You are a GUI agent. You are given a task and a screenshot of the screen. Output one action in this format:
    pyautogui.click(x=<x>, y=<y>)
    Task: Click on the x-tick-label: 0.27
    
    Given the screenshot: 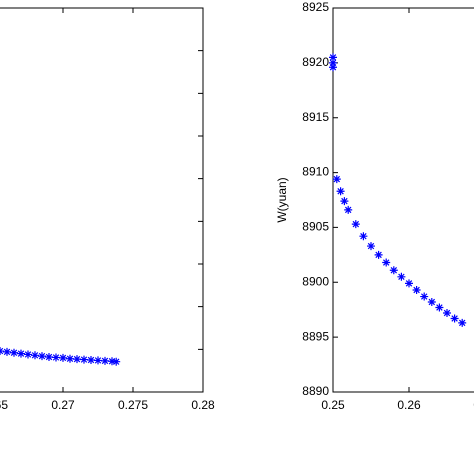 What is the action you would take?
    pyautogui.click(x=63, y=405)
    